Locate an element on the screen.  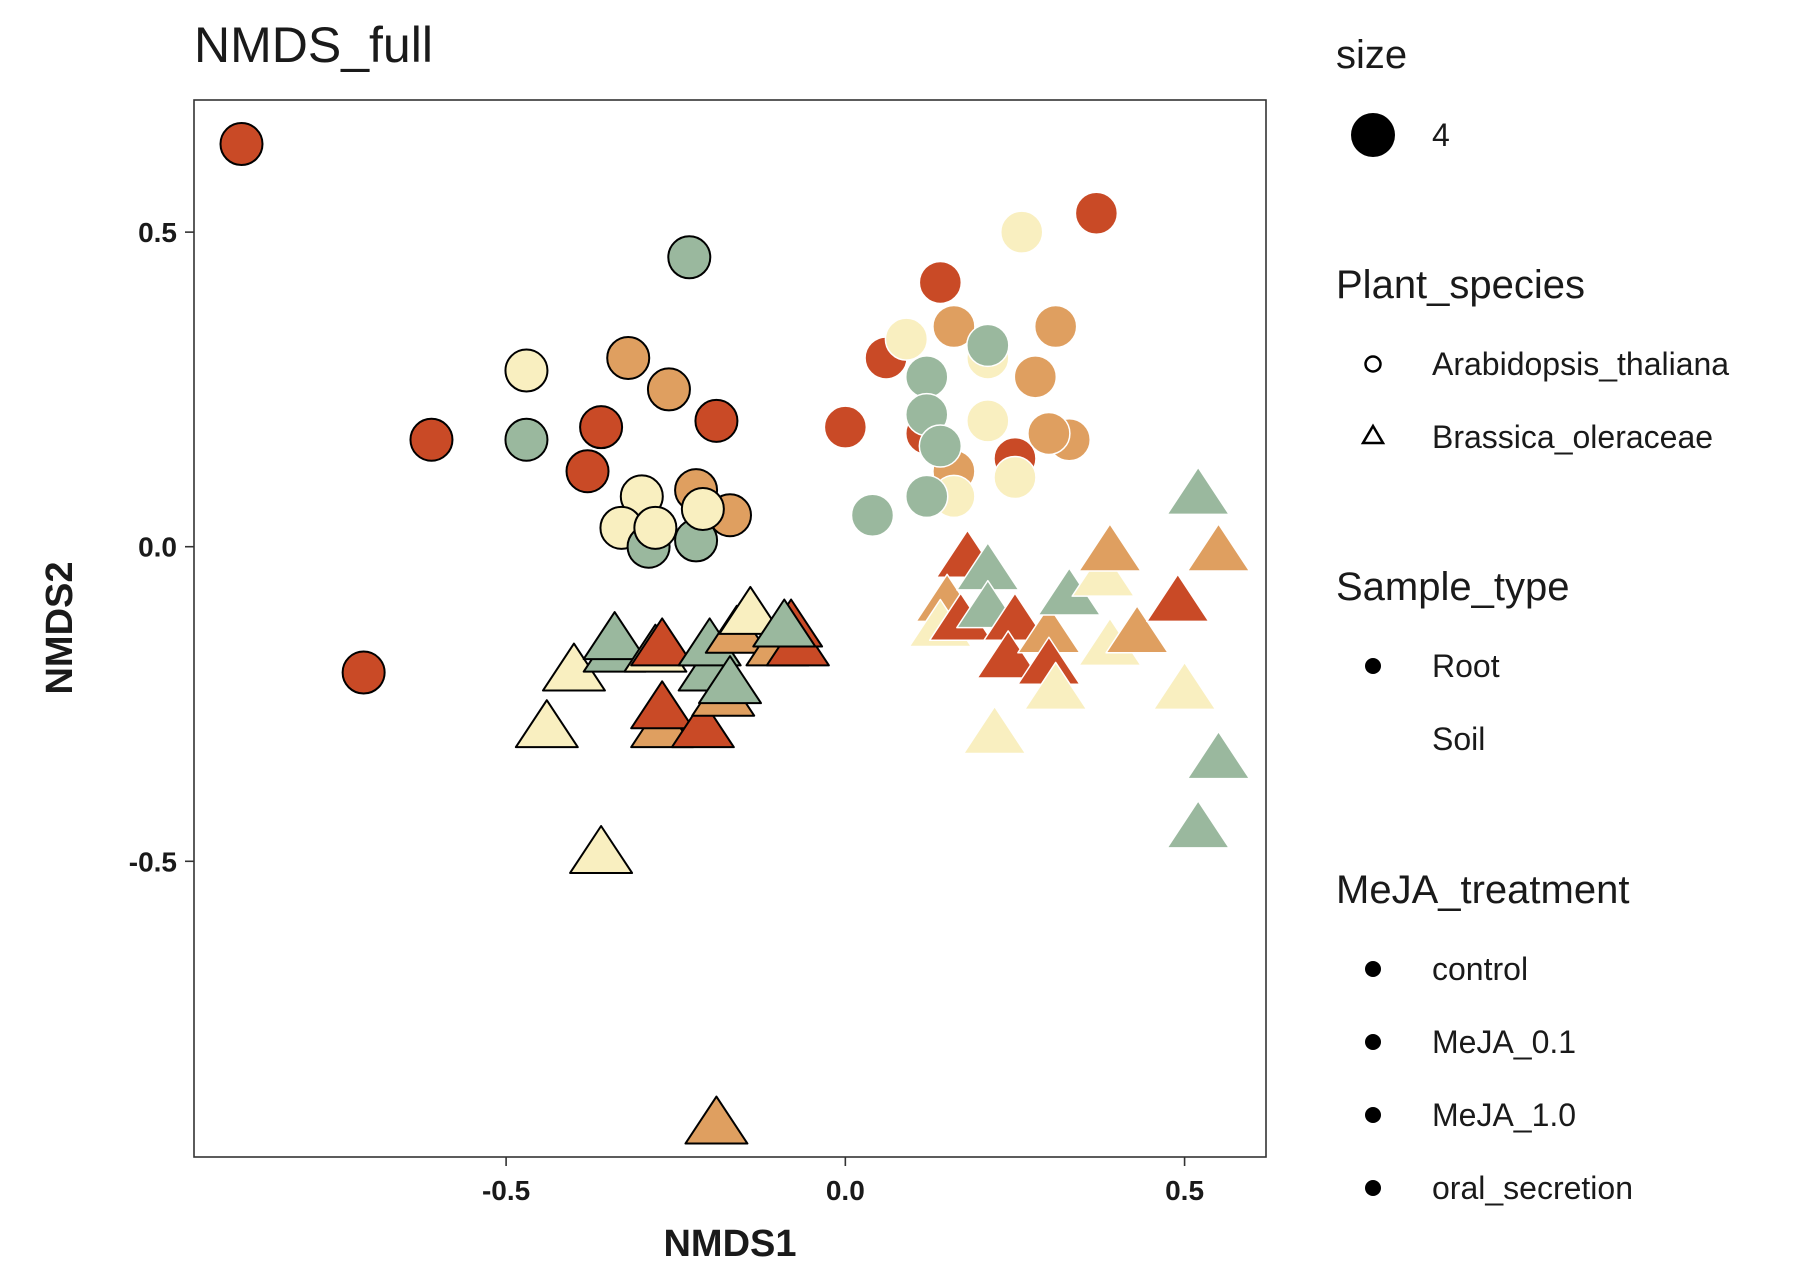
legend-sample-type-title: Sample_type is located at coordinates (1452, 587).